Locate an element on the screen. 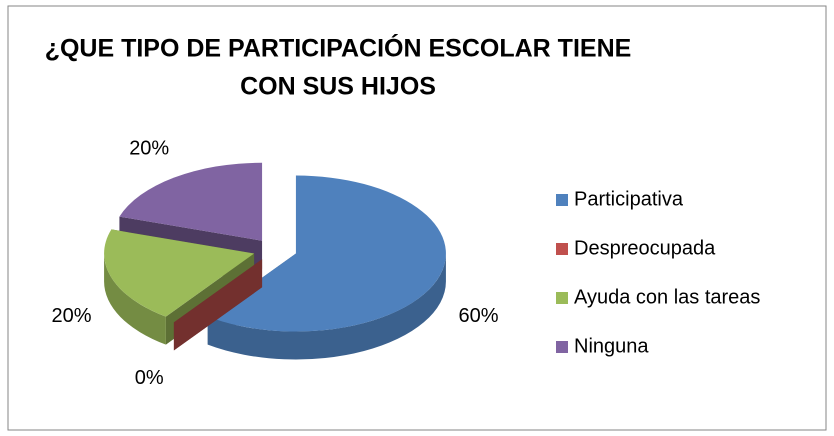 This screenshot has width=834, height=436. legend-label: Despreocupada is located at coordinates (645, 248).